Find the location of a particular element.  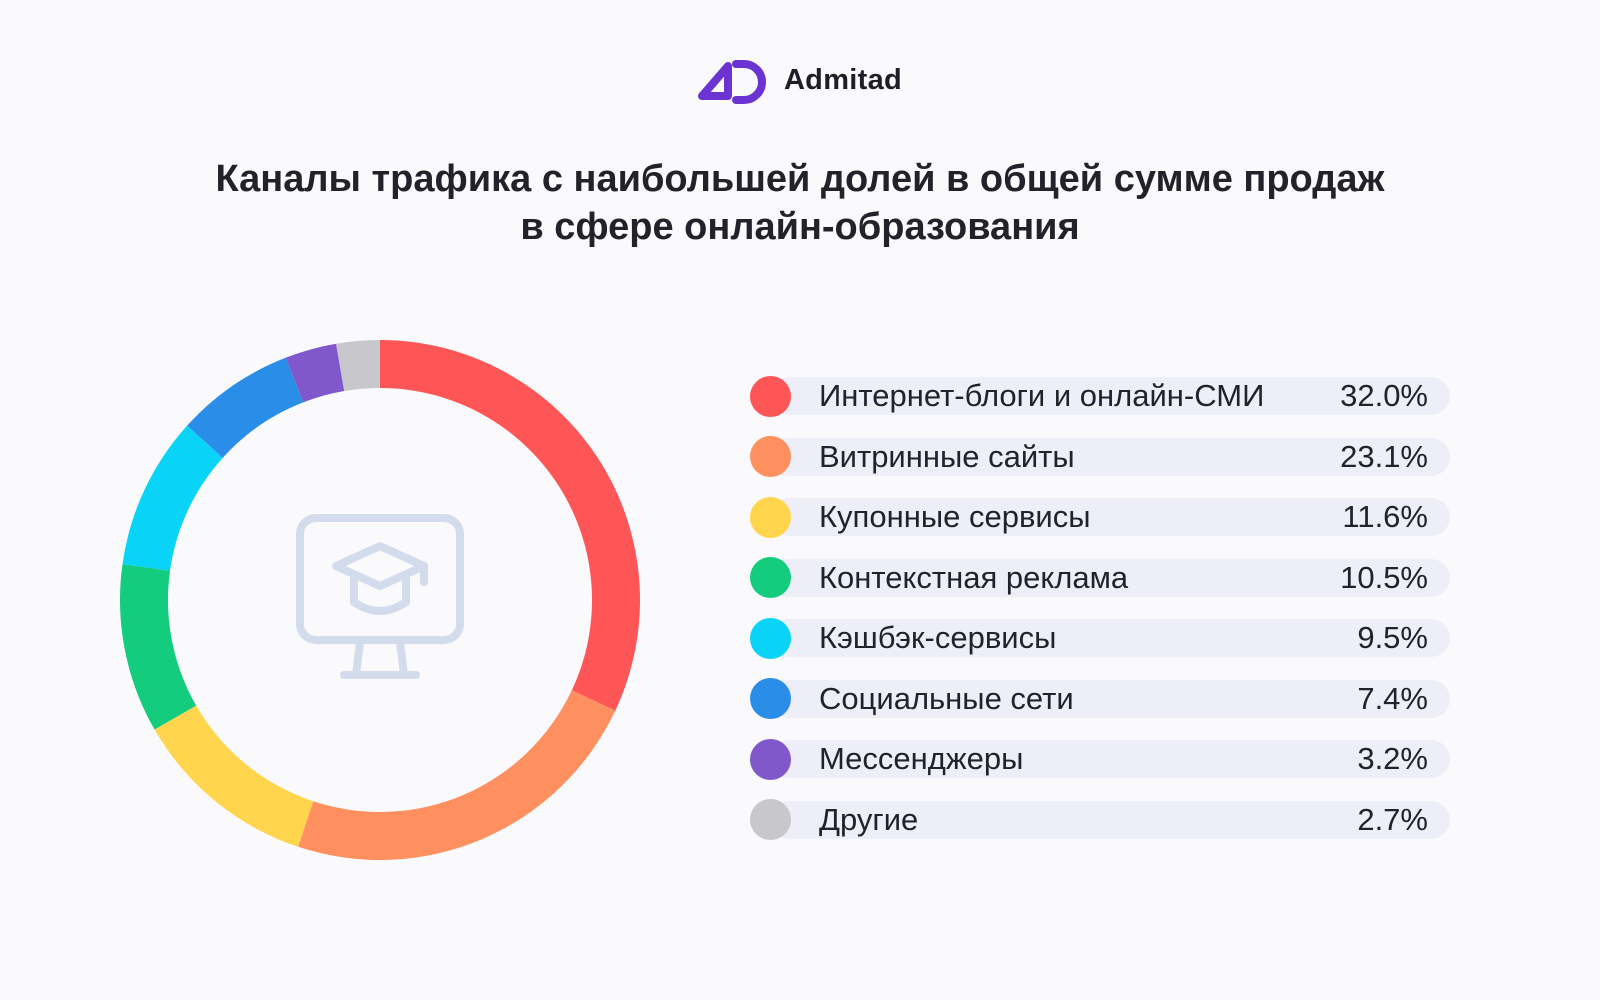

legend-item: Купонные сервисы 11.6% is located at coordinates (1100, 517).